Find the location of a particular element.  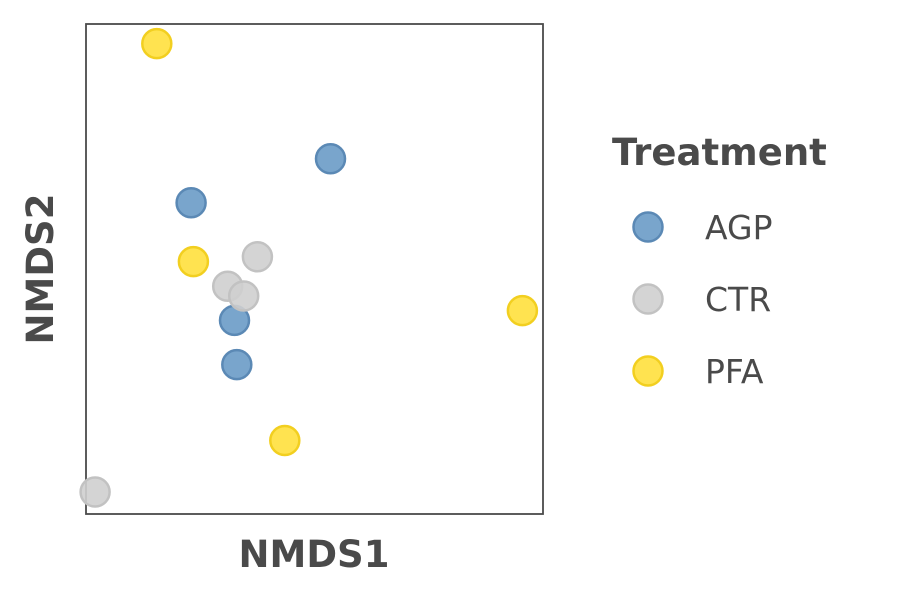

legend-label-pfa: PFA is located at coordinates (734, 371).